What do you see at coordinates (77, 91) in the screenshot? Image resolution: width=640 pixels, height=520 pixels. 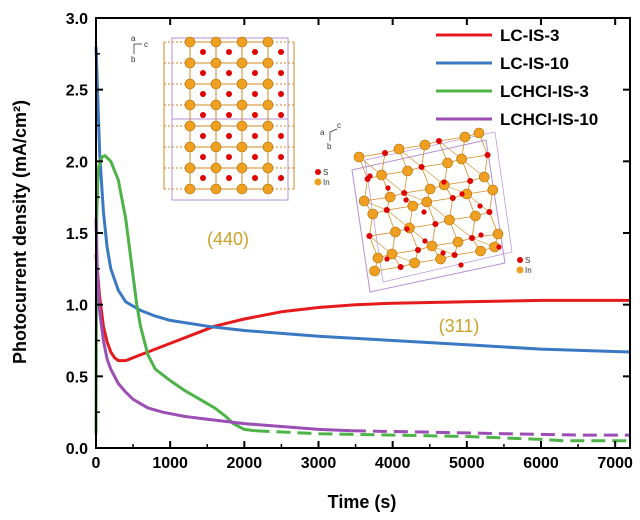 I see `y-tick-label: 2.5` at bounding box center [77, 91].